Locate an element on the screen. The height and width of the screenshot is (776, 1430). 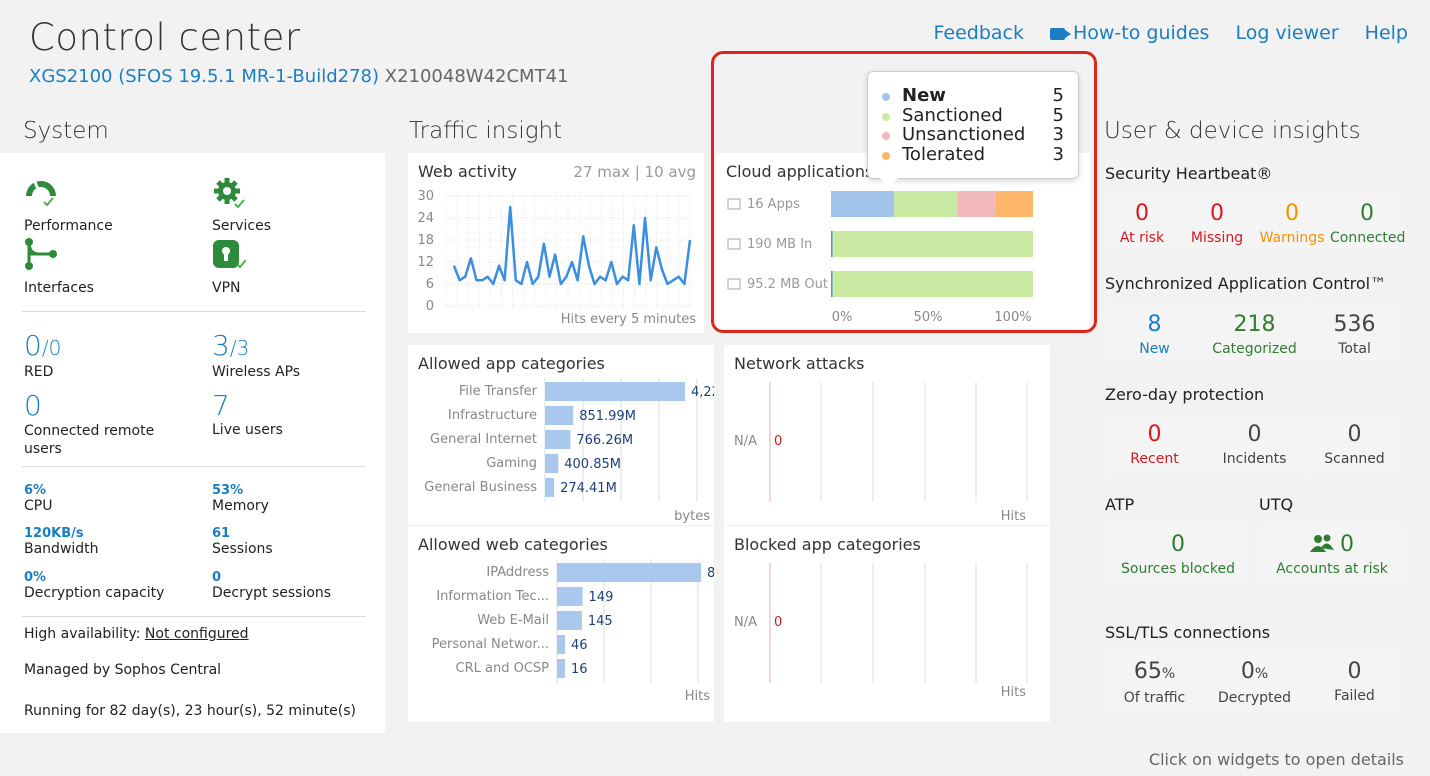
how-to-guides-link: How-to guides is located at coordinates (1129, 33).